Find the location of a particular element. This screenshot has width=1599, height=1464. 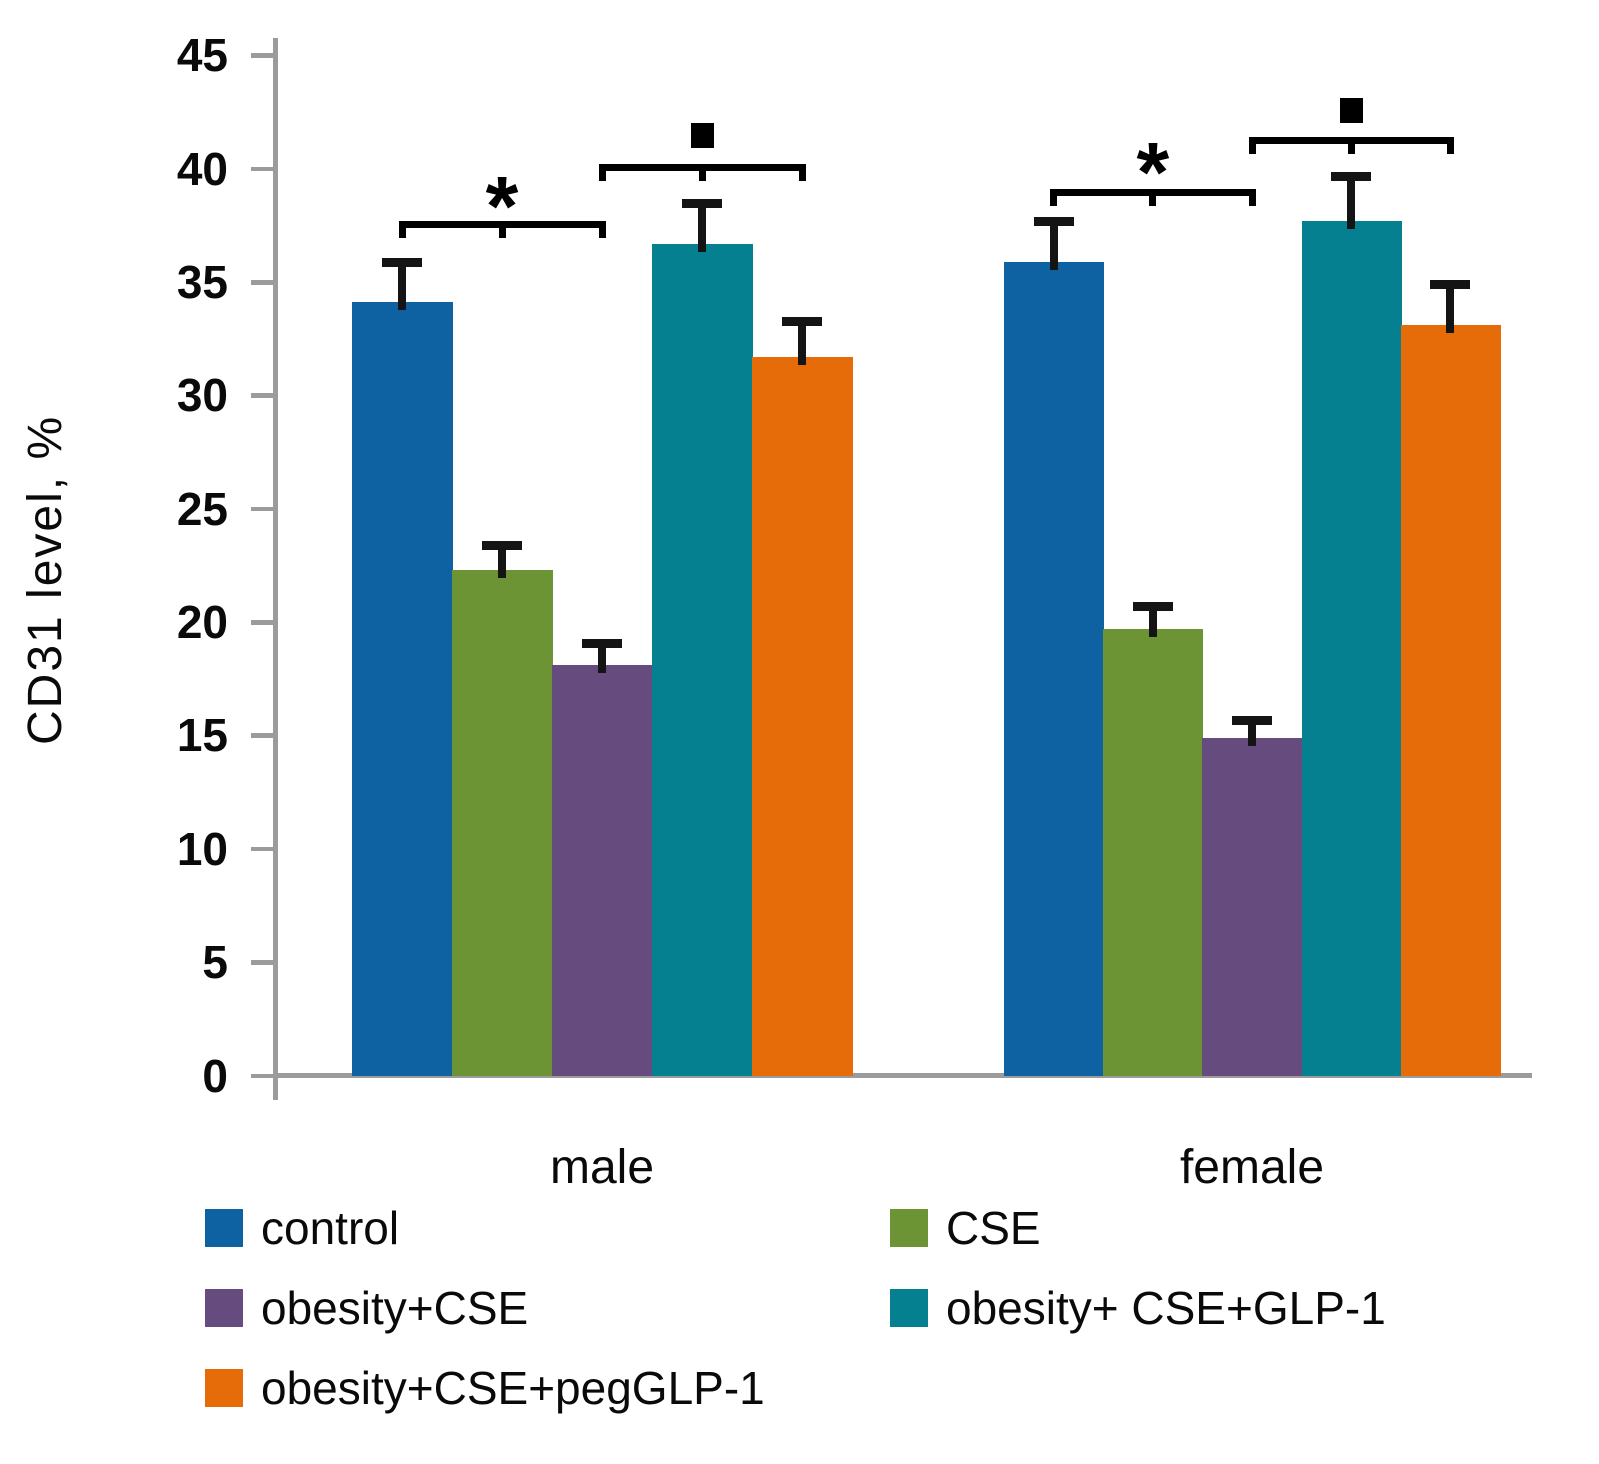

legend-label: obesity+CSE is located at coordinates (395, 1308).